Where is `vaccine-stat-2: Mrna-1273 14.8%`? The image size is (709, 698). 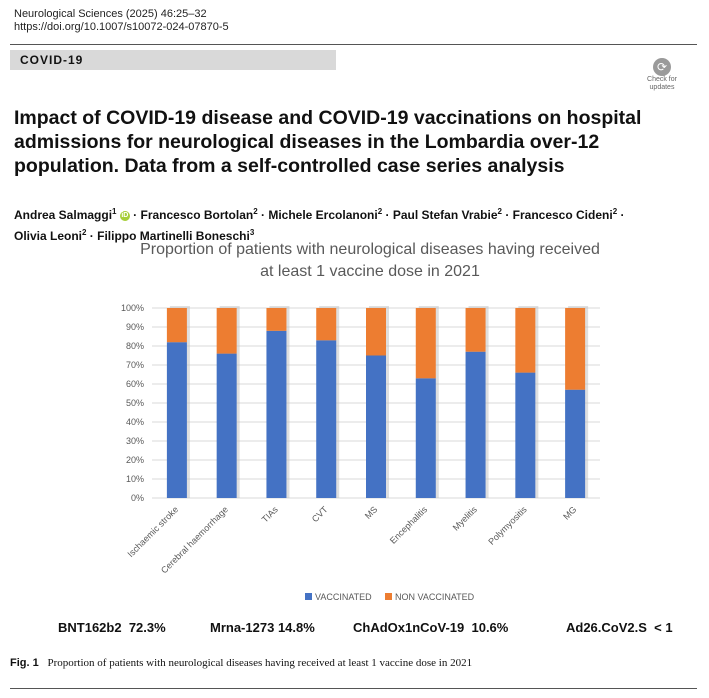 vaccine-stat-2: Mrna-1273 14.8% is located at coordinates (262, 627).